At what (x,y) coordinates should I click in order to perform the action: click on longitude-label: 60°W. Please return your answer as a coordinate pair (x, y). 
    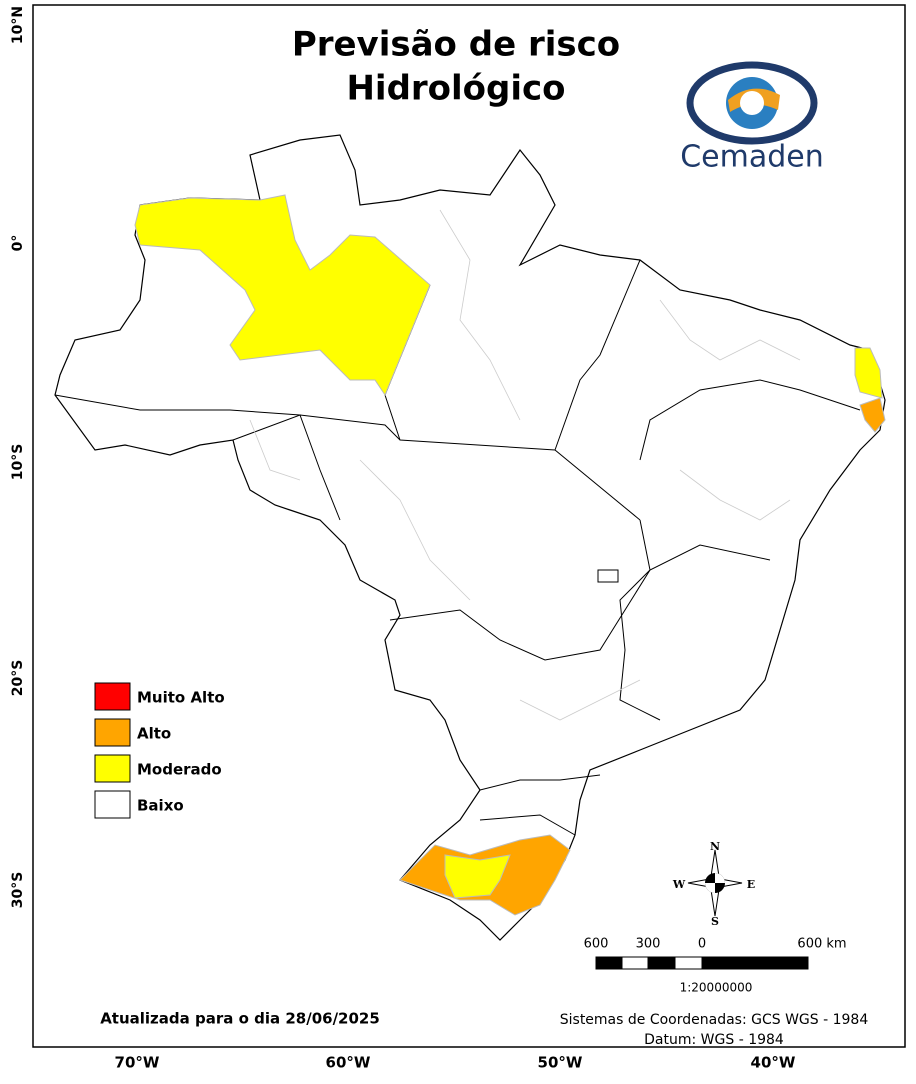
    Looking at the image, I should click on (348, 1063).